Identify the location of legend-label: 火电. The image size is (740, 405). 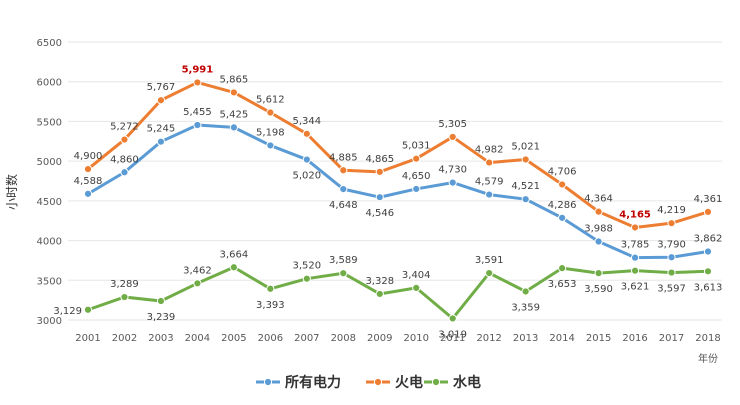
(409, 382).